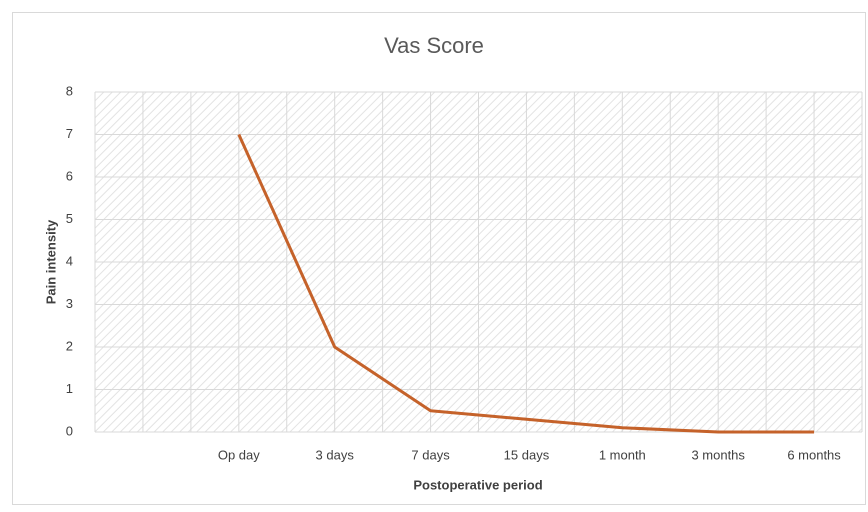 This screenshot has height=512, width=868. I want to click on y-axis-label: Pain intensity, so click(50, 261).